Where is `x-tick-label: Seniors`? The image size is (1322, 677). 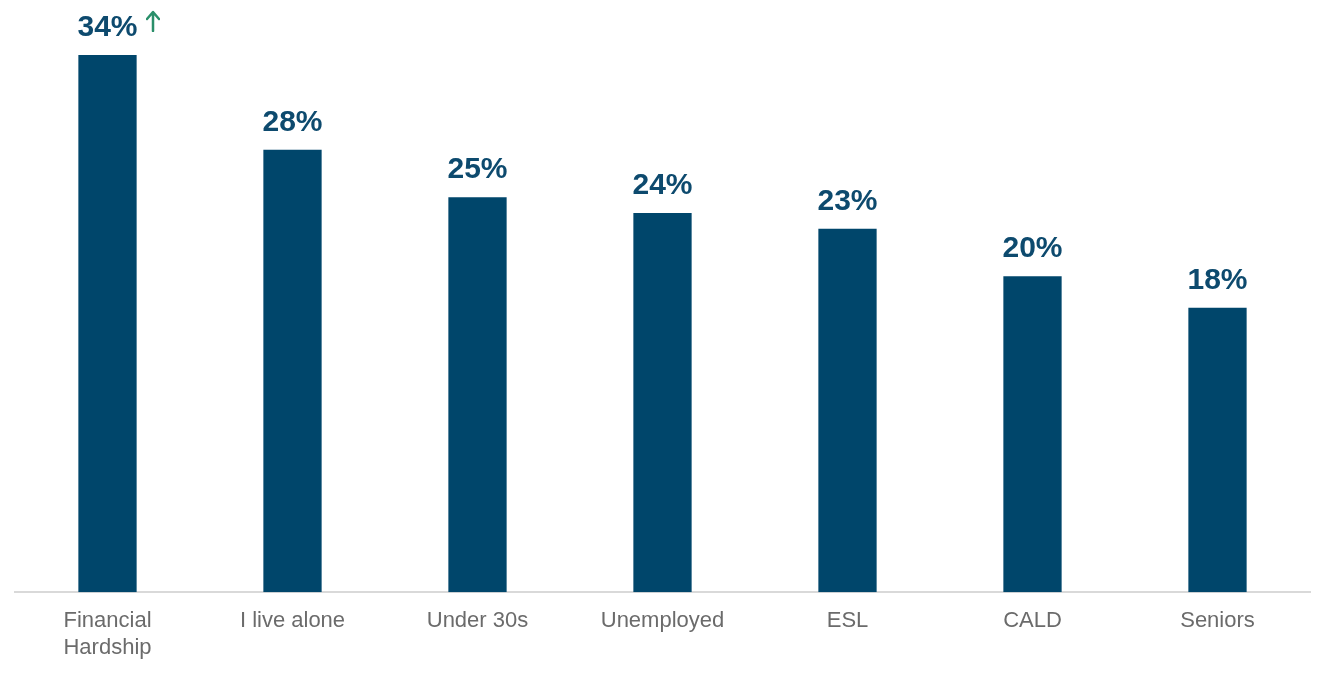
x-tick-label: Seniors is located at coordinates (1217, 620).